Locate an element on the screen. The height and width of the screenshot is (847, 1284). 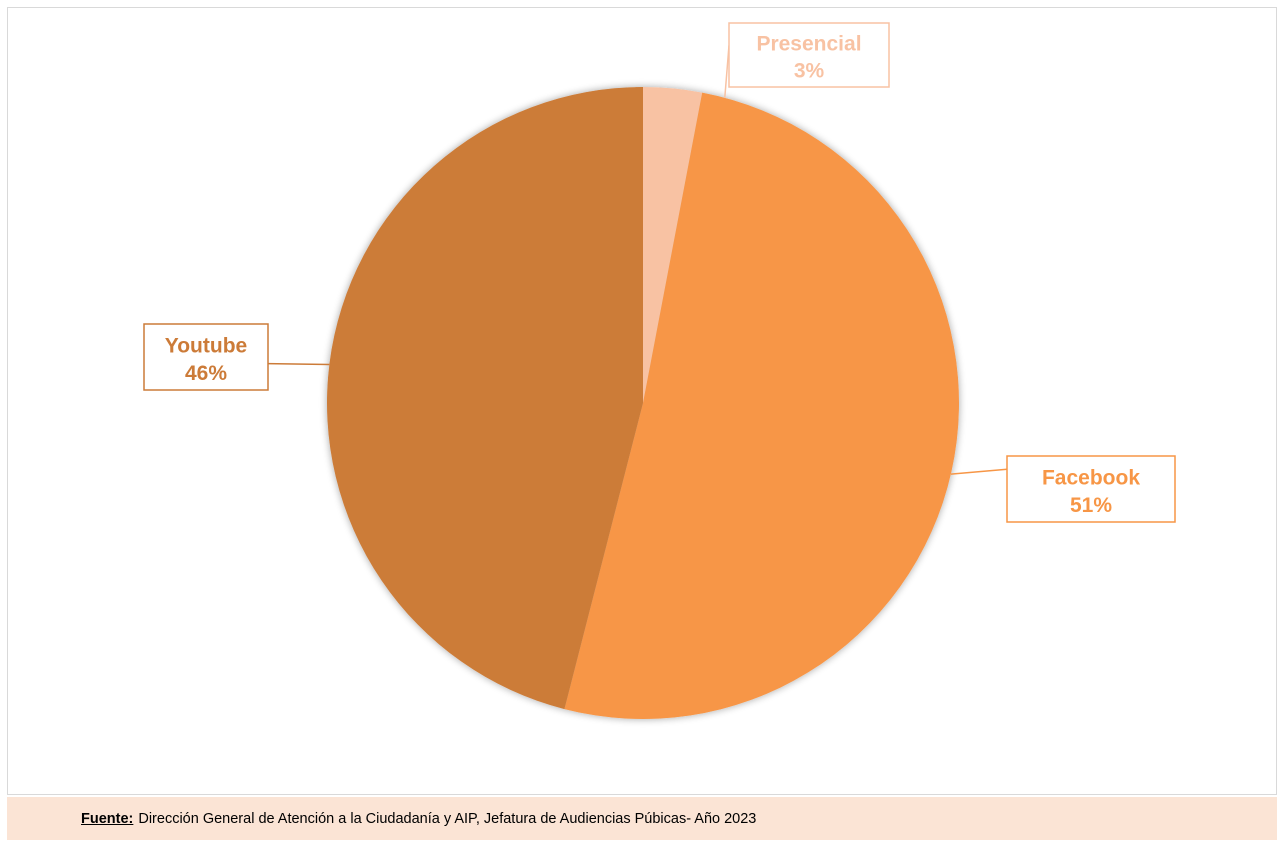
data-label-box-presencial is located at coordinates (809, 55).